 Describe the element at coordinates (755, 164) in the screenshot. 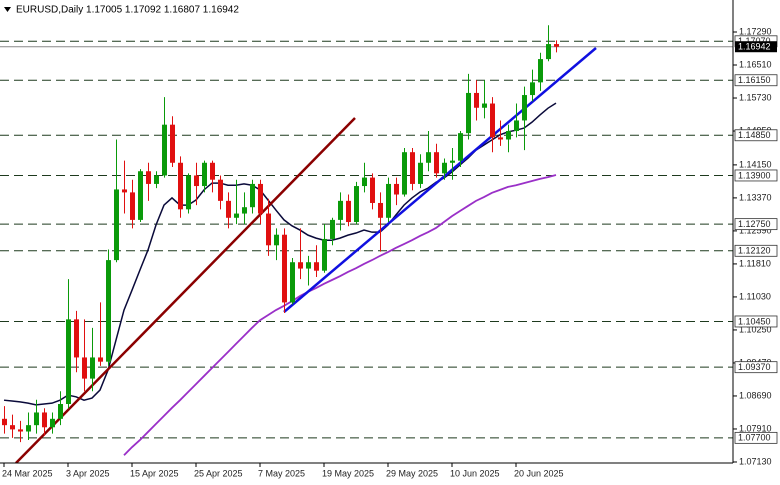

I see `y-tick-label: 1.14150` at that location.